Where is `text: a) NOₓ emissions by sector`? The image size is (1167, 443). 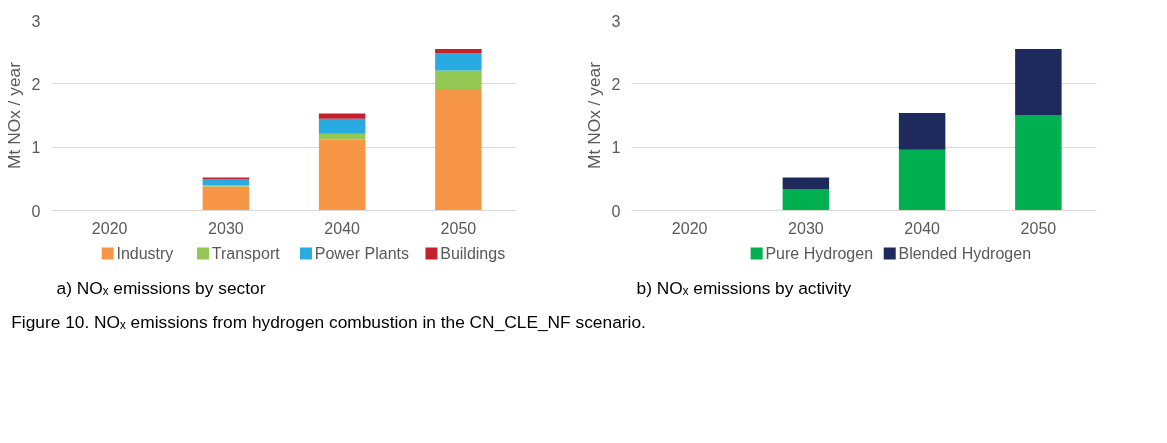
text: a) NOₓ emissions by sector is located at coordinates (161, 287).